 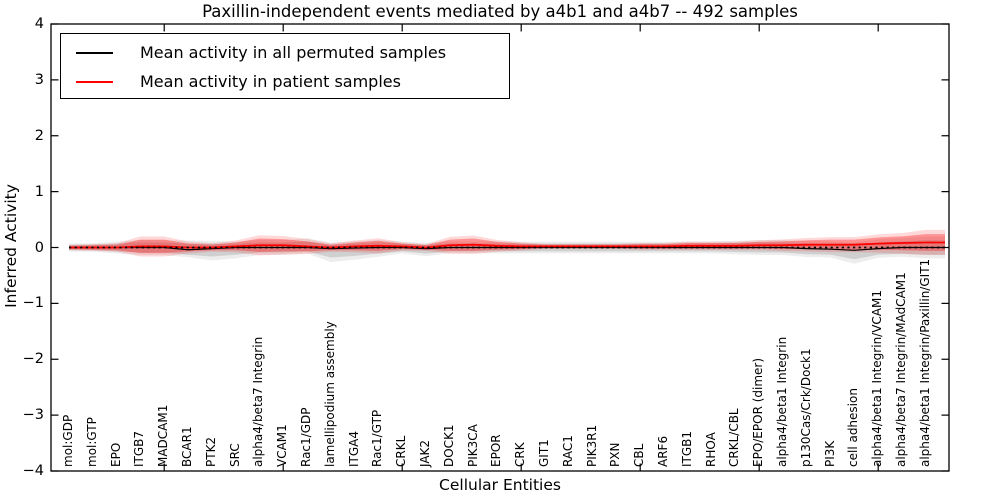 I want to click on y-tick-label: −3, so click(x=33, y=415).